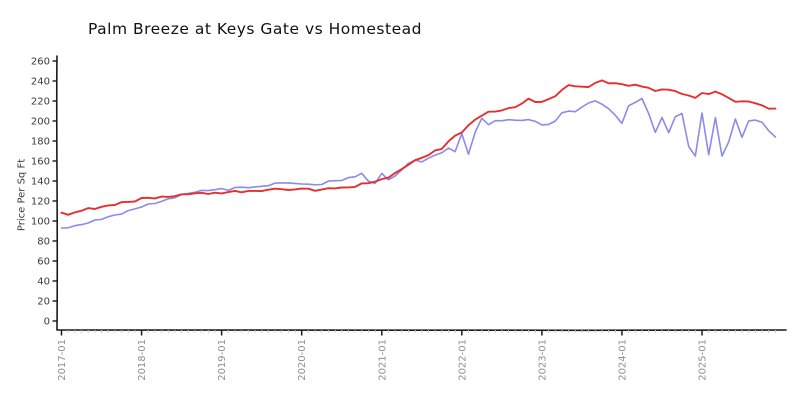 The height and width of the screenshot is (400, 800). Describe the element at coordinates (40, 142) in the screenshot. I see `y-tick-label: 180` at that location.